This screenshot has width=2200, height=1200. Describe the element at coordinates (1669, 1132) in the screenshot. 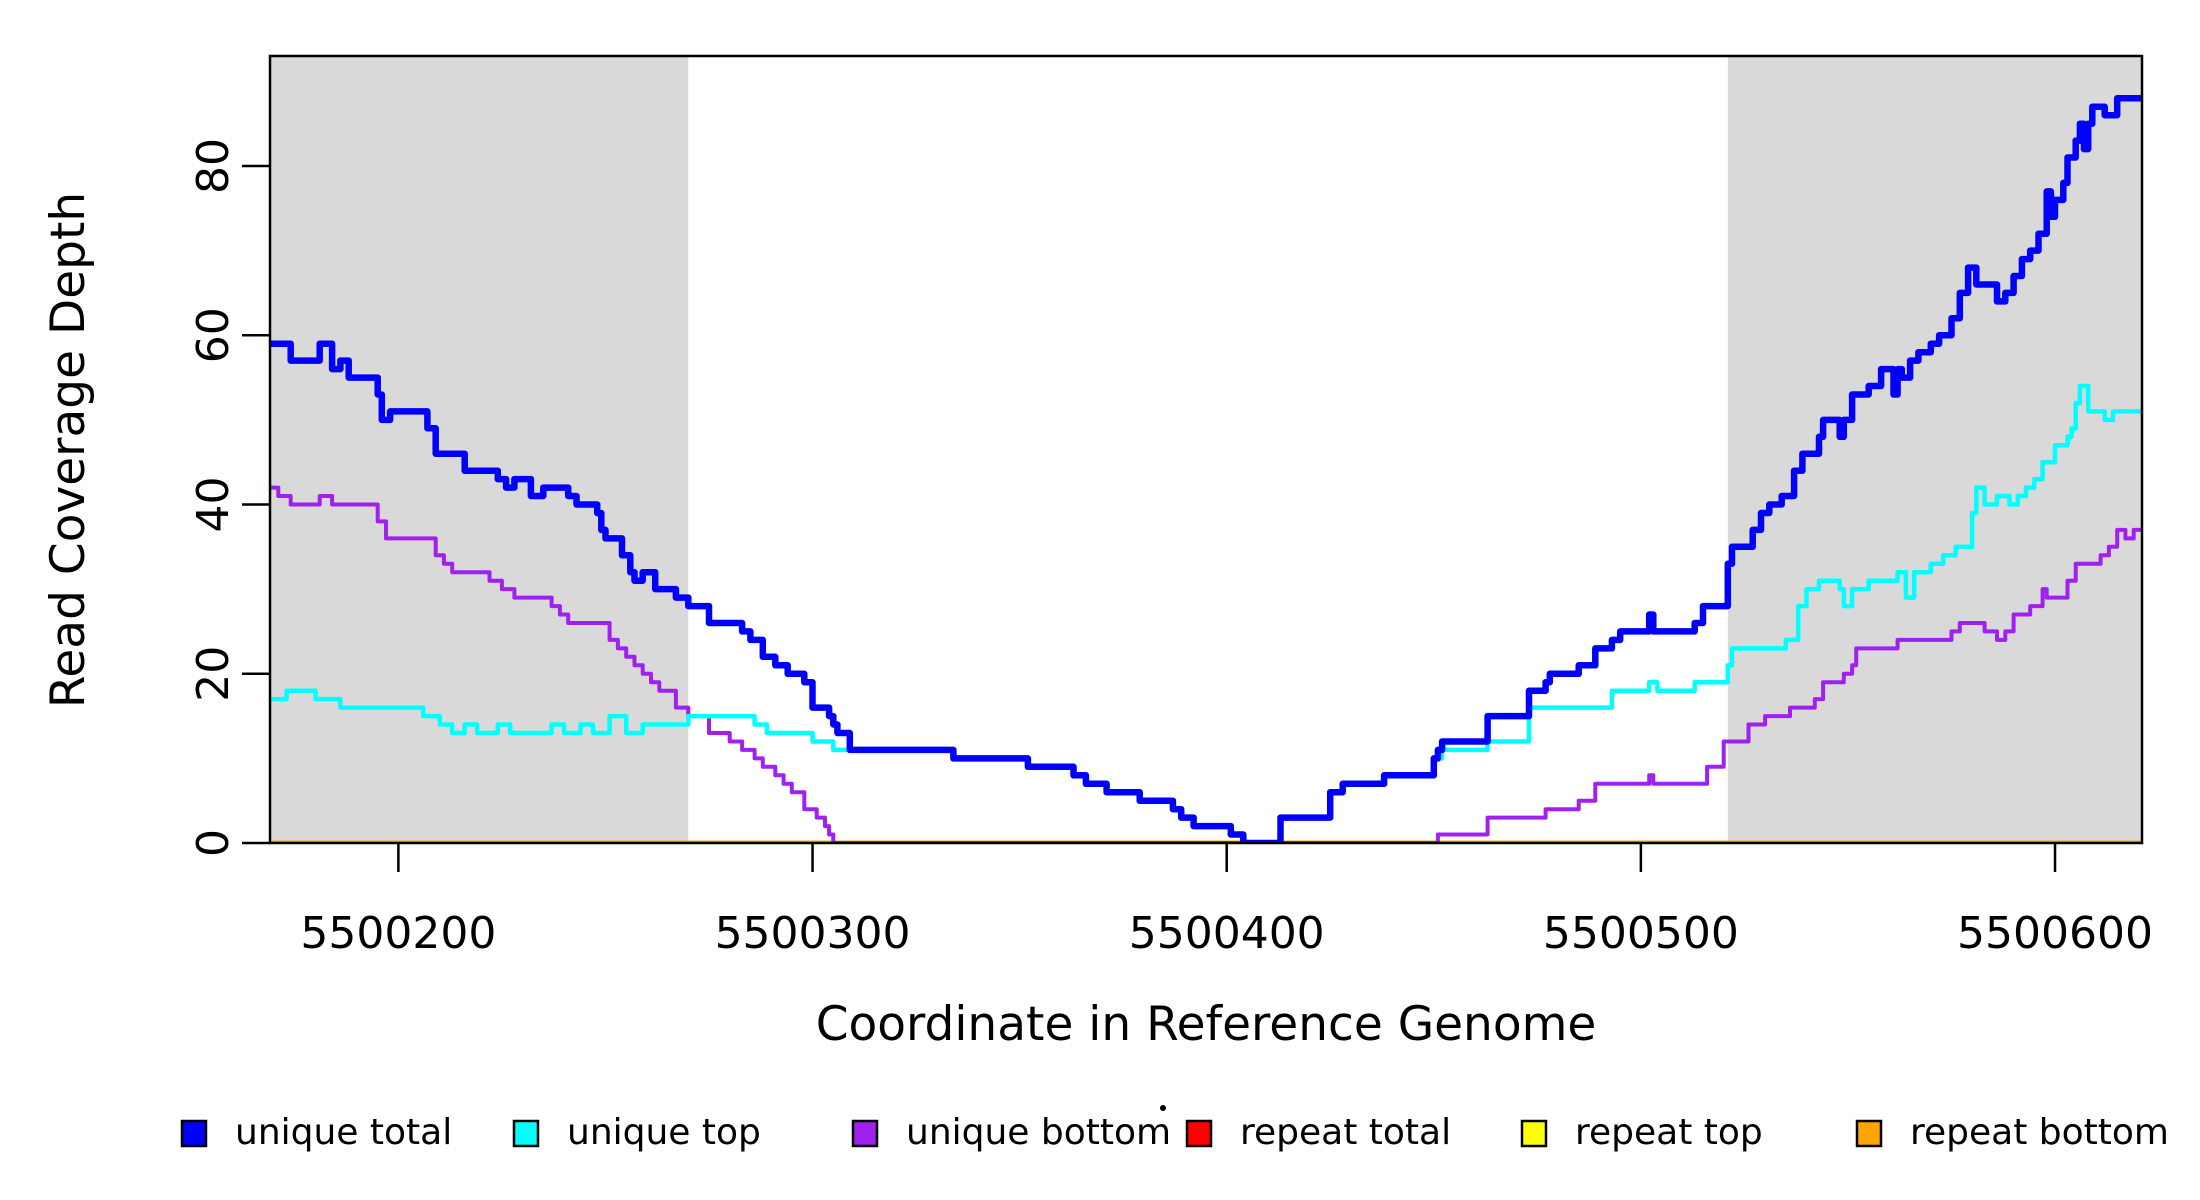

I see `legend-label: repeat top` at that location.